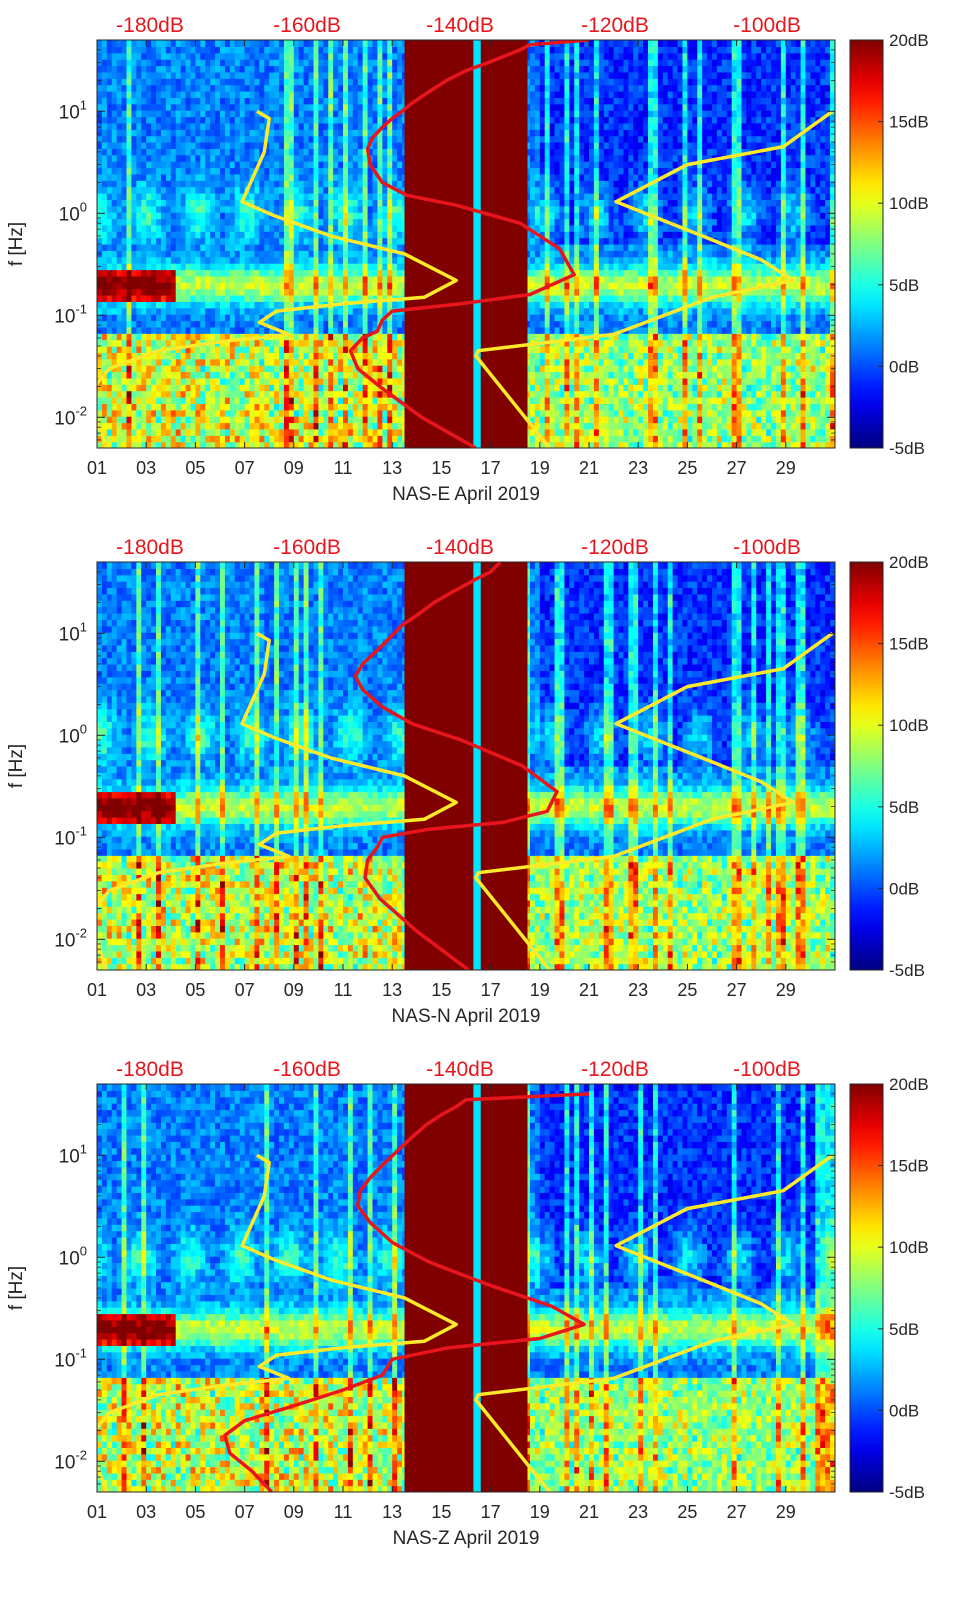 The width and height of the screenshot is (962, 1604). What do you see at coordinates (466, 1016) in the screenshot?
I see `x-axis-label: NAS-N April 2019` at bounding box center [466, 1016].